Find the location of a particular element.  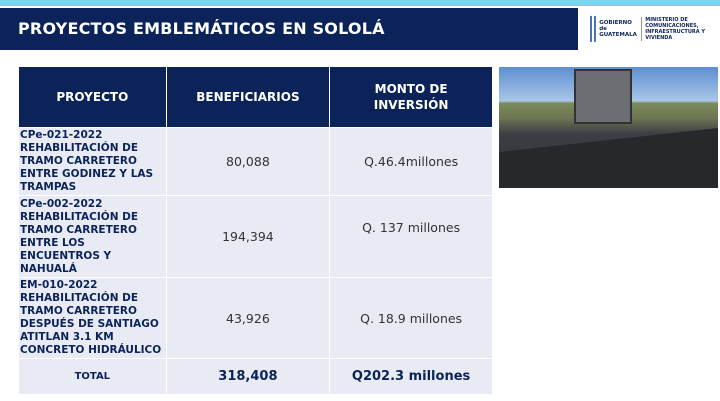

beneficiarios-cell: 80,088 is located at coordinates (248, 161).